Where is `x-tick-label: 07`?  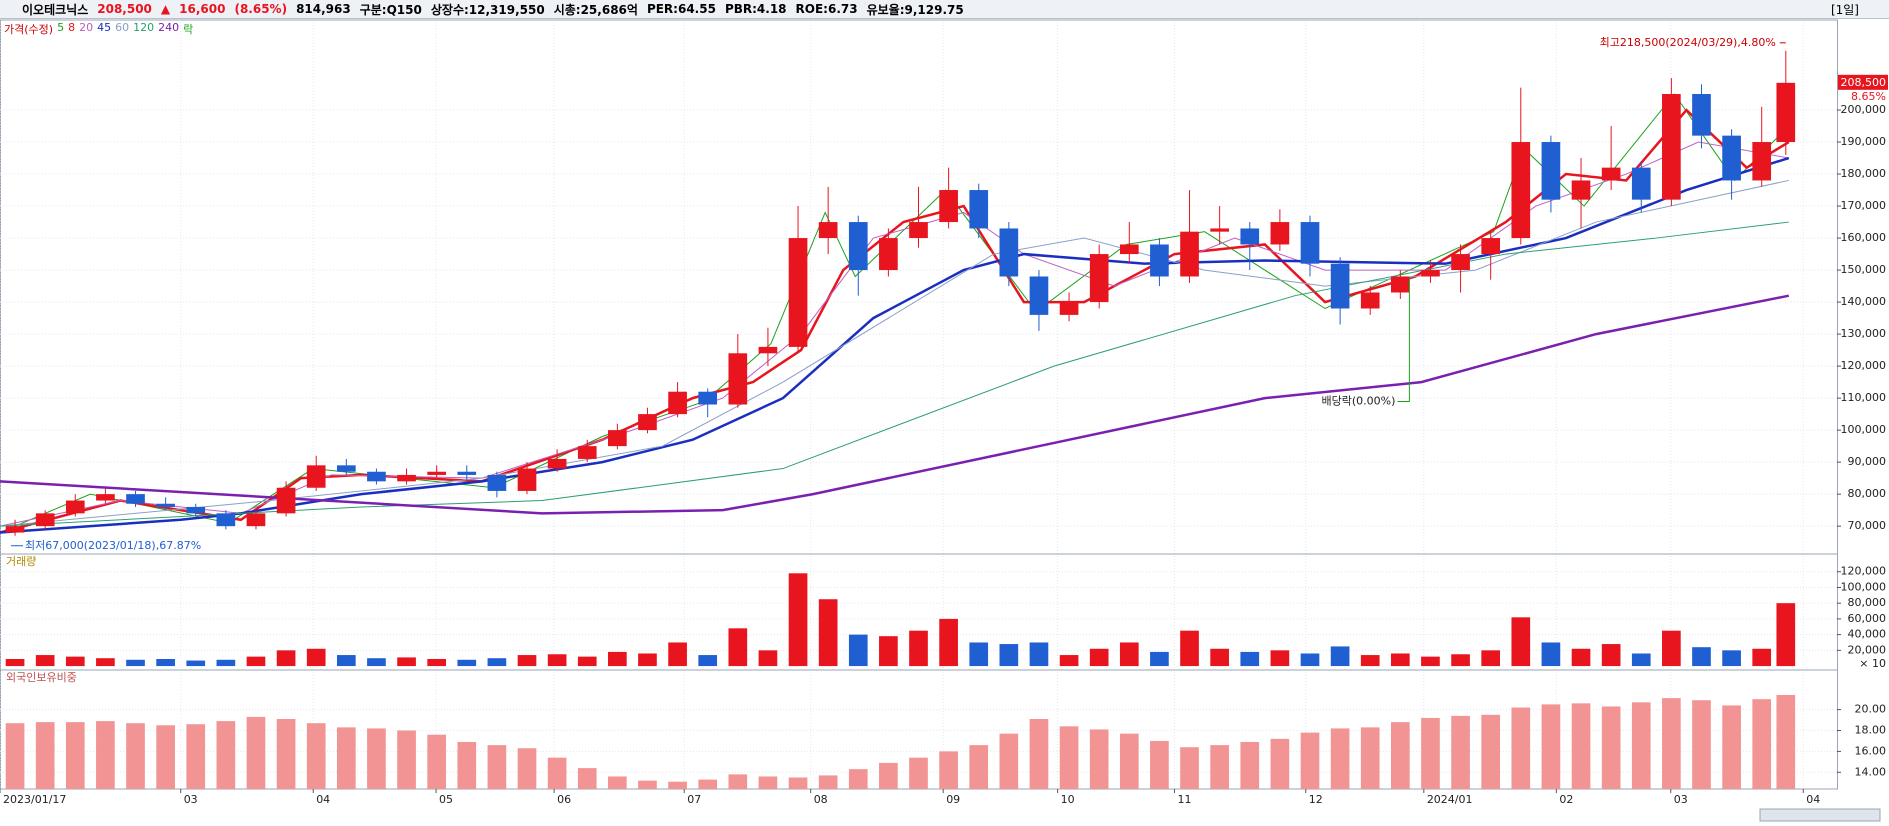
x-tick-label: 07 is located at coordinates (694, 799).